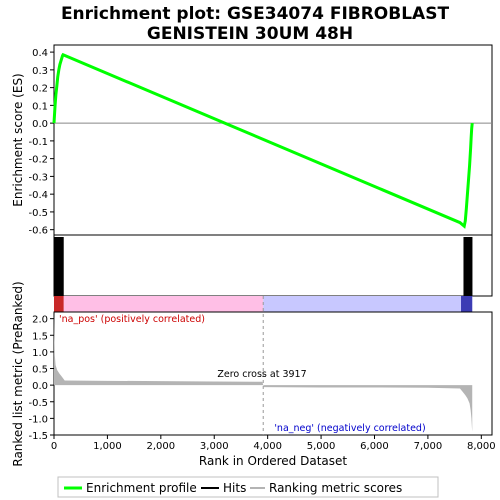 Image resolution: width=500 pixels, height=500 pixels. I want to click on x-tick-label: 3,000, so click(214, 446).